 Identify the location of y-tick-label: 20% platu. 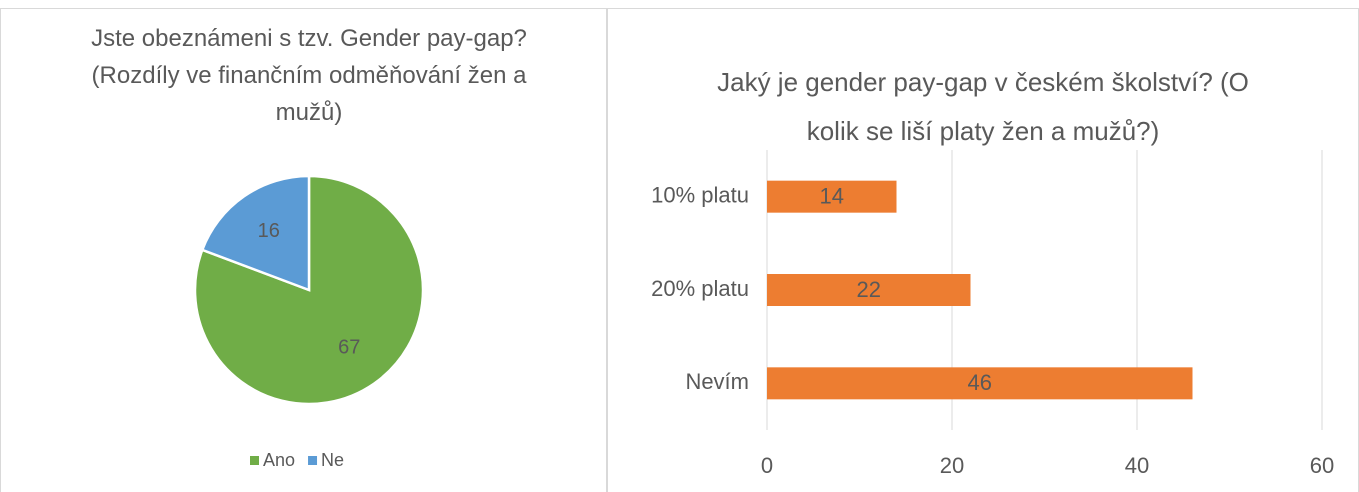
(700, 288).